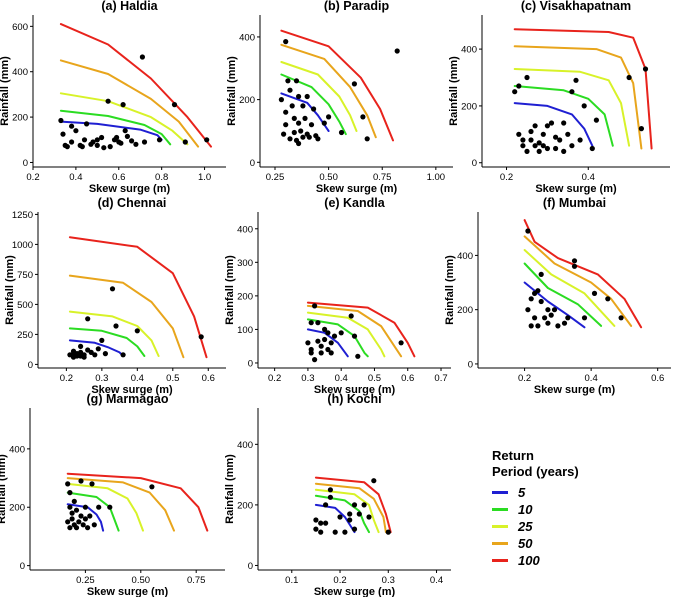  I want to click on legend-label-25: 25, so click(525, 526).